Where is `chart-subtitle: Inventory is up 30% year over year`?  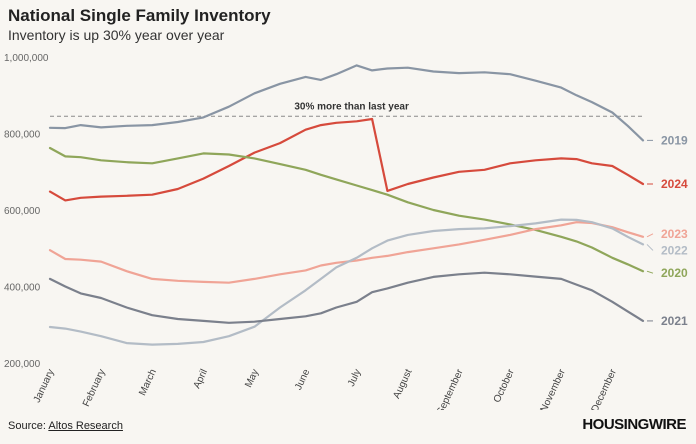
chart-subtitle: Inventory is up 30% year over year is located at coordinates (116, 35).